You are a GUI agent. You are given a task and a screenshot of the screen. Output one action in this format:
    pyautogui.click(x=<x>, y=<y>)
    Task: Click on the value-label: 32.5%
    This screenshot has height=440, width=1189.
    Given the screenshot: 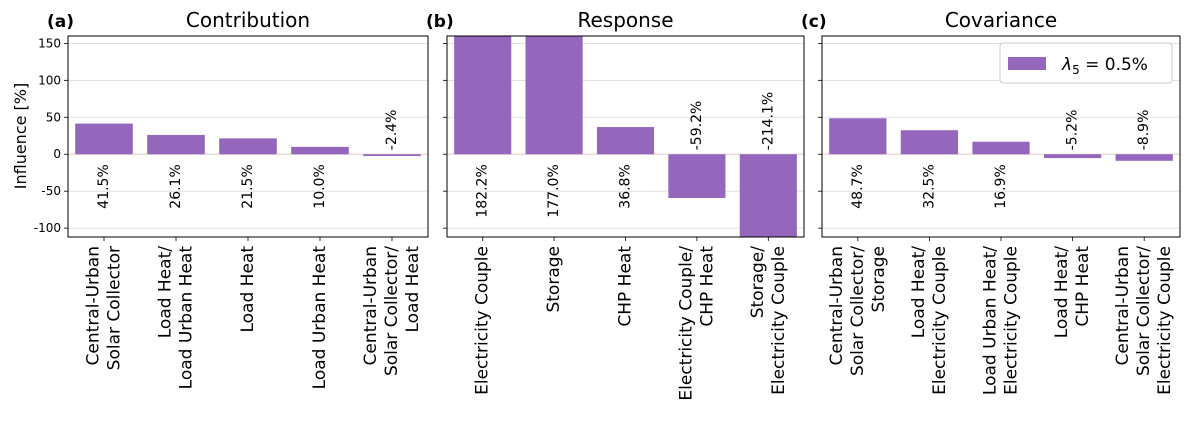 What is the action you would take?
    pyautogui.click(x=929, y=186)
    